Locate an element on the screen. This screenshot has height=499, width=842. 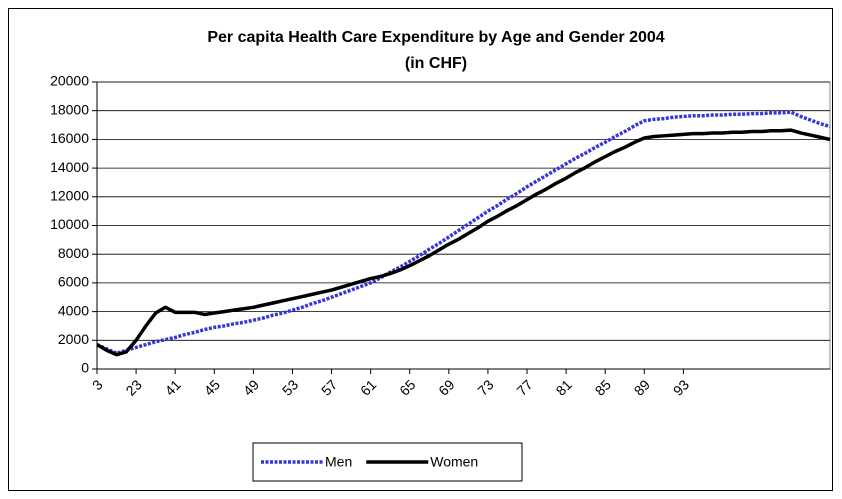
legend-label: Men is located at coordinates (338, 462).